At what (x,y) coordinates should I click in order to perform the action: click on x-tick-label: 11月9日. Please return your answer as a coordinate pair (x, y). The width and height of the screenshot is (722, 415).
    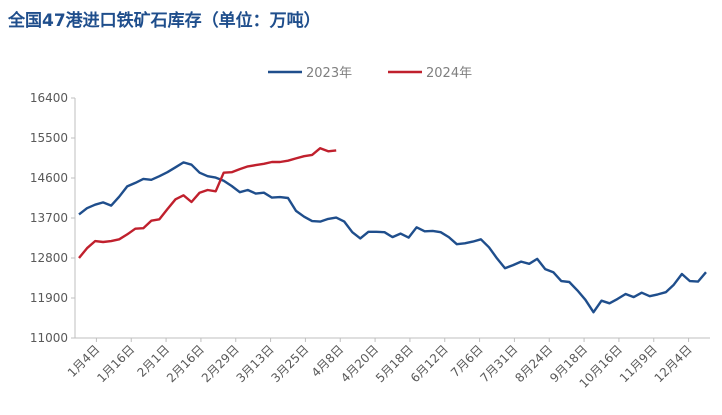
    Looking at the image, I should click on (638, 363).